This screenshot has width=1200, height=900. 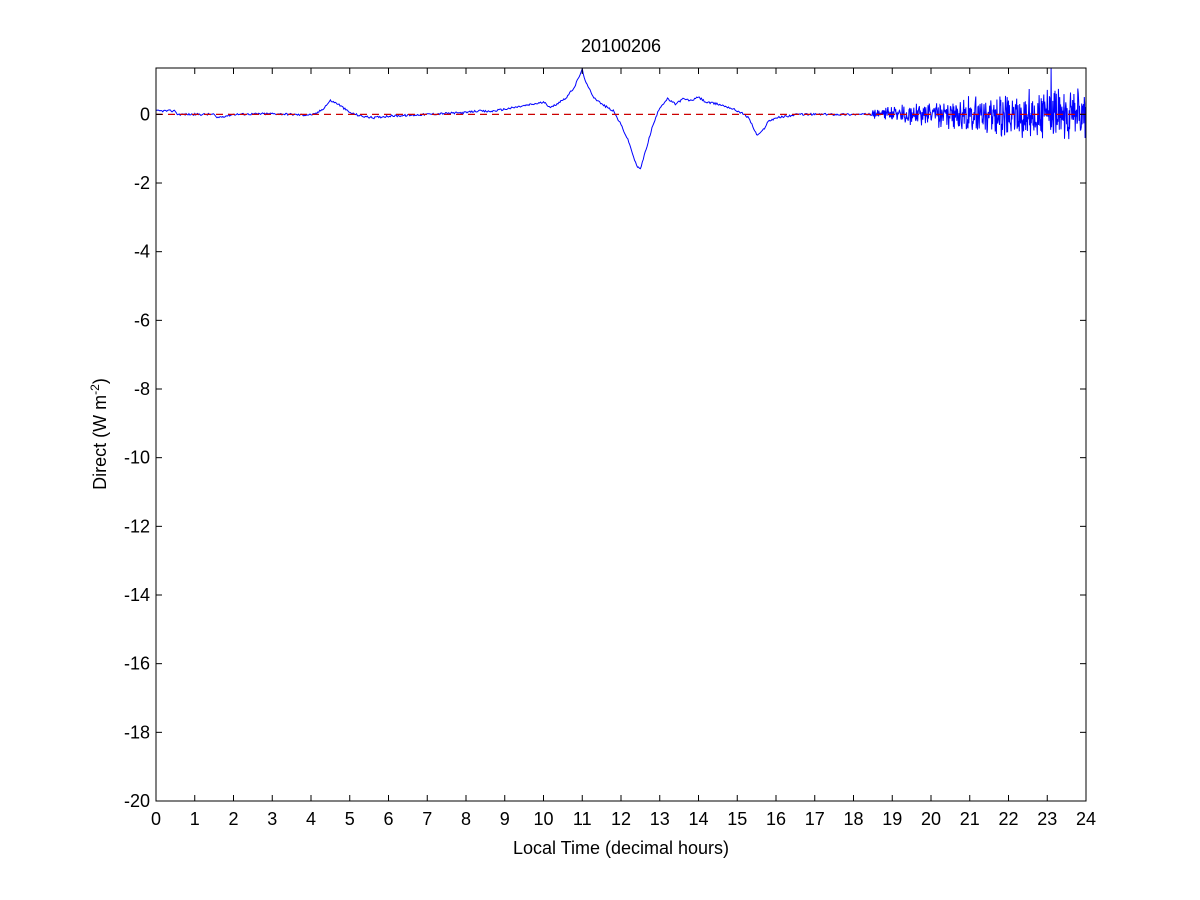 I want to click on chart-title: 20100206, so click(x=621, y=46).